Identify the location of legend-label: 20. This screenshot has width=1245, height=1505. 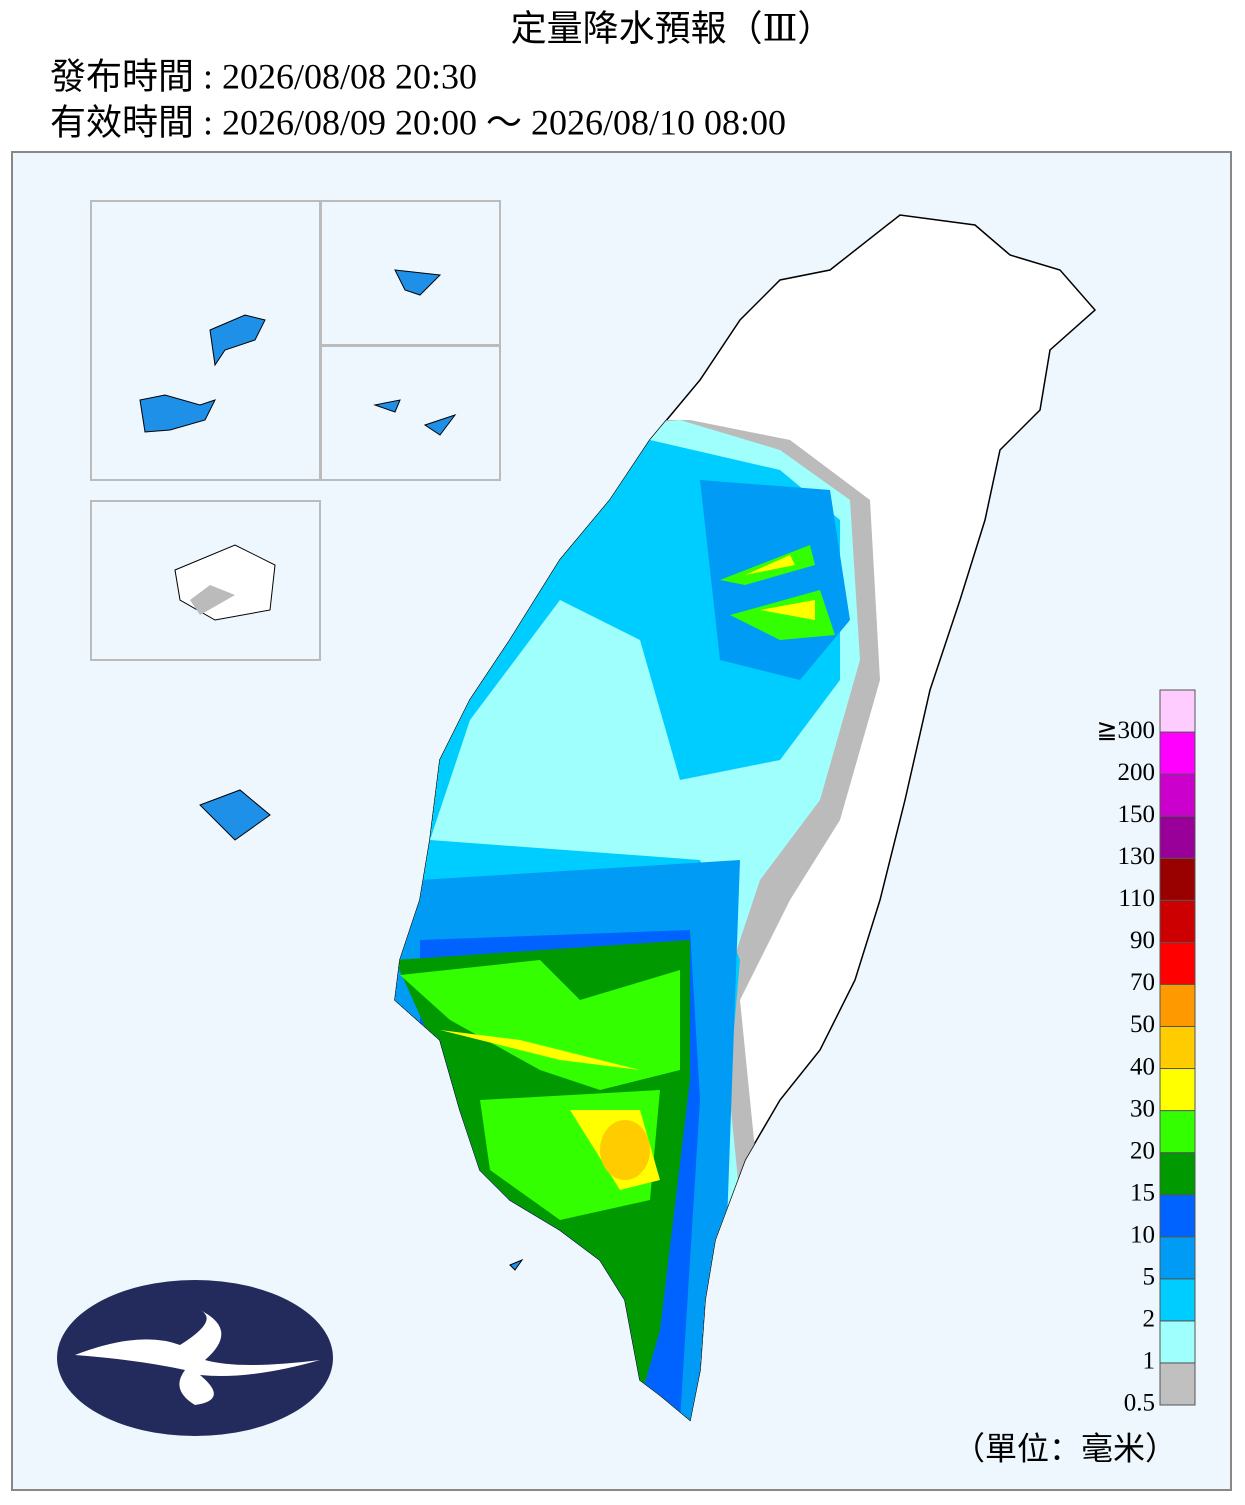
(1142, 1150).